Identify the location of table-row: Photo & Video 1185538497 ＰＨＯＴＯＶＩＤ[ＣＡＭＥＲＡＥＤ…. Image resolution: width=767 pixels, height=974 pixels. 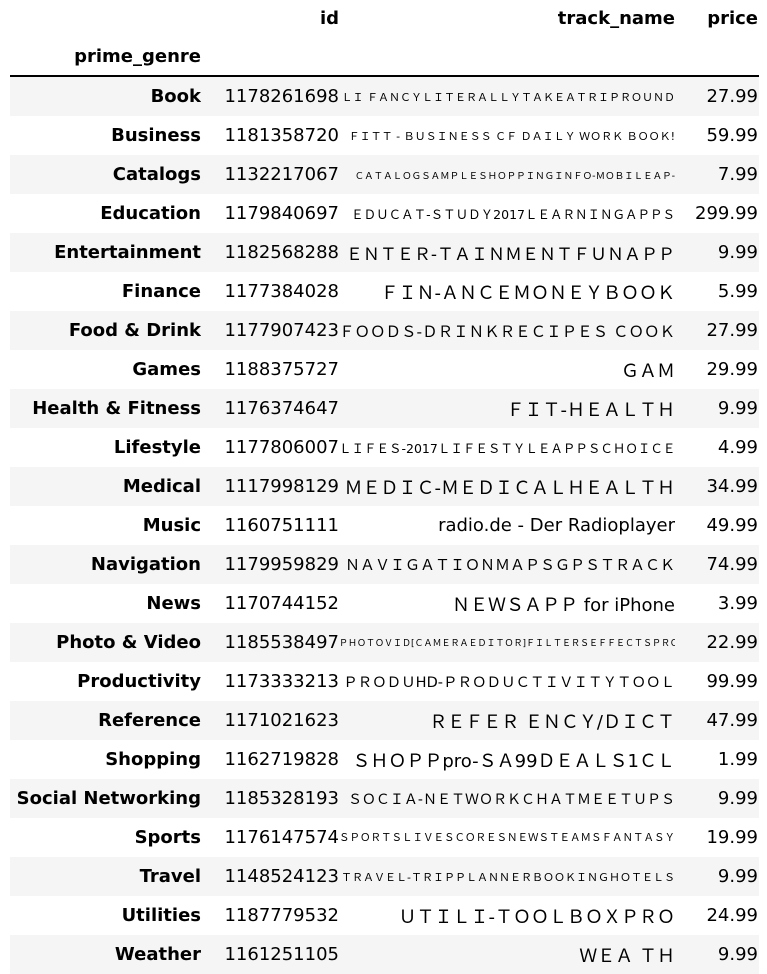
(384, 642).